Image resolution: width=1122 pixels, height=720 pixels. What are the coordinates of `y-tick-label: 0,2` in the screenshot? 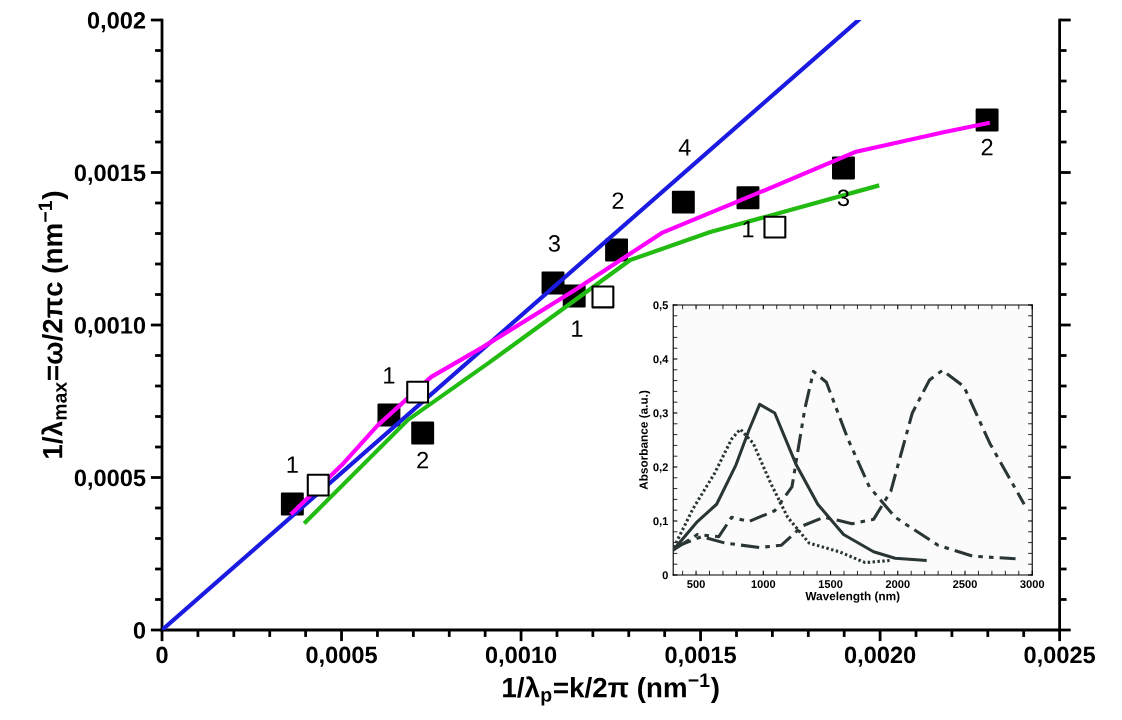 It's located at (660, 468).